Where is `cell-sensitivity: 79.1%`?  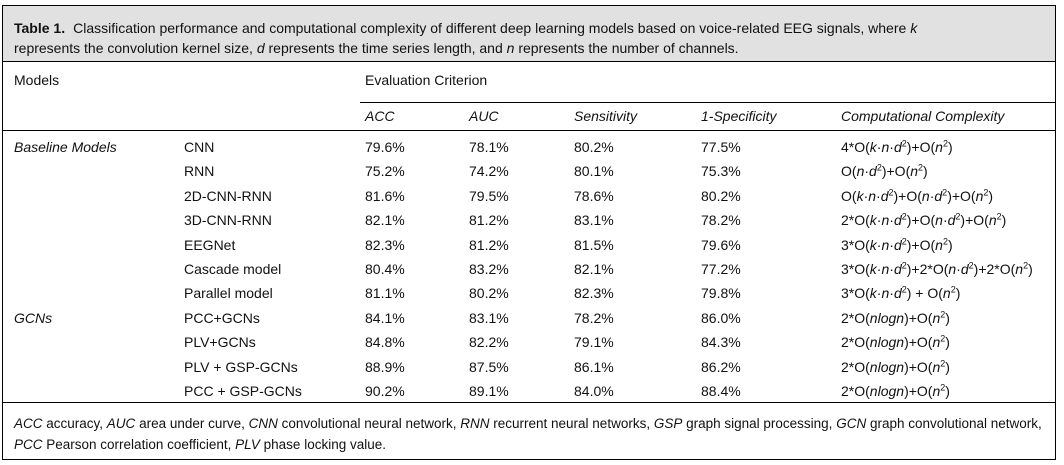 cell-sensitivity: 79.1% is located at coordinates (594, 342).